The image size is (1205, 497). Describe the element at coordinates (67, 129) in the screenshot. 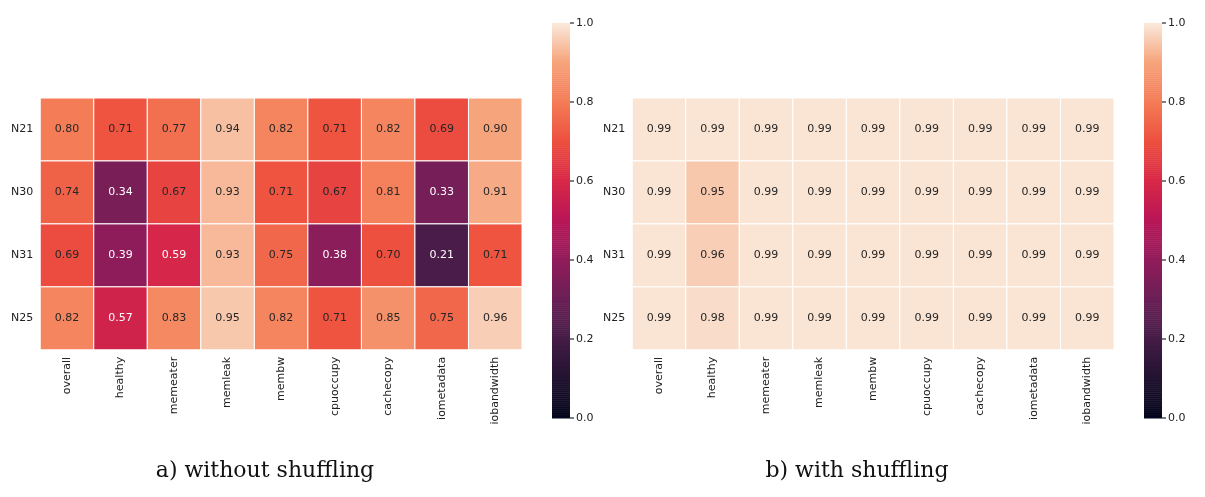

I see `data-label: 0.80` at that location.